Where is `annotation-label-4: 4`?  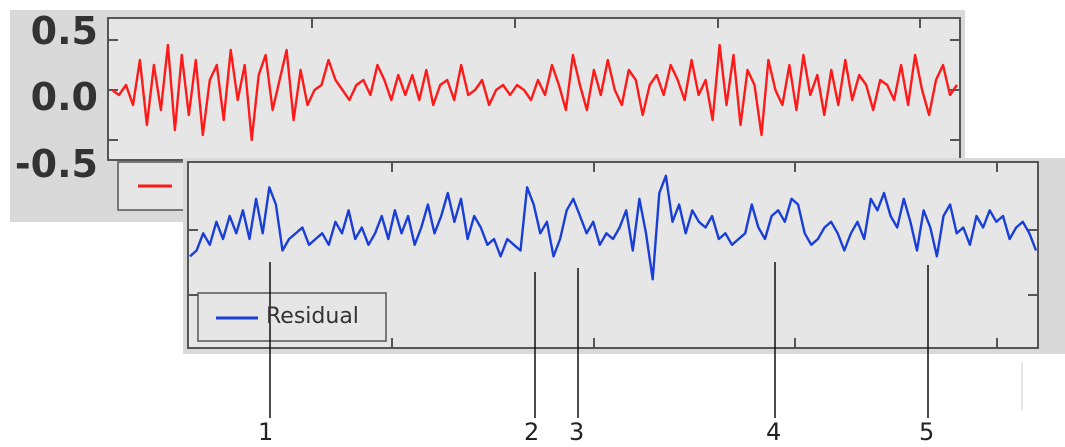 annotation-label-4: 4 is located at coordinates (774, 432).